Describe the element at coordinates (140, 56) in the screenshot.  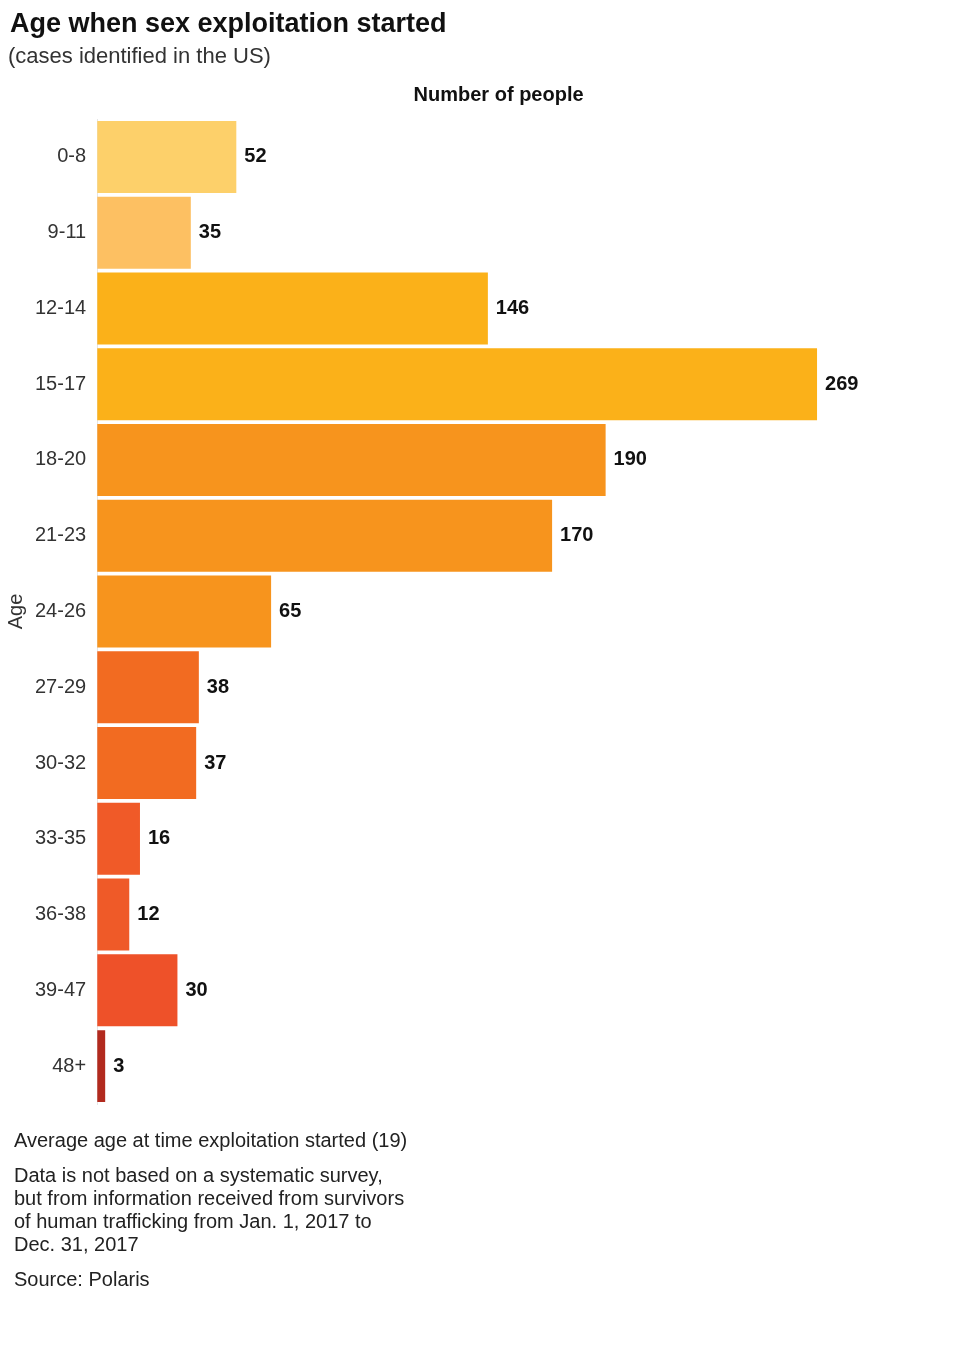
I see `chart-subtitle: (cases identified in the US)` at that location.